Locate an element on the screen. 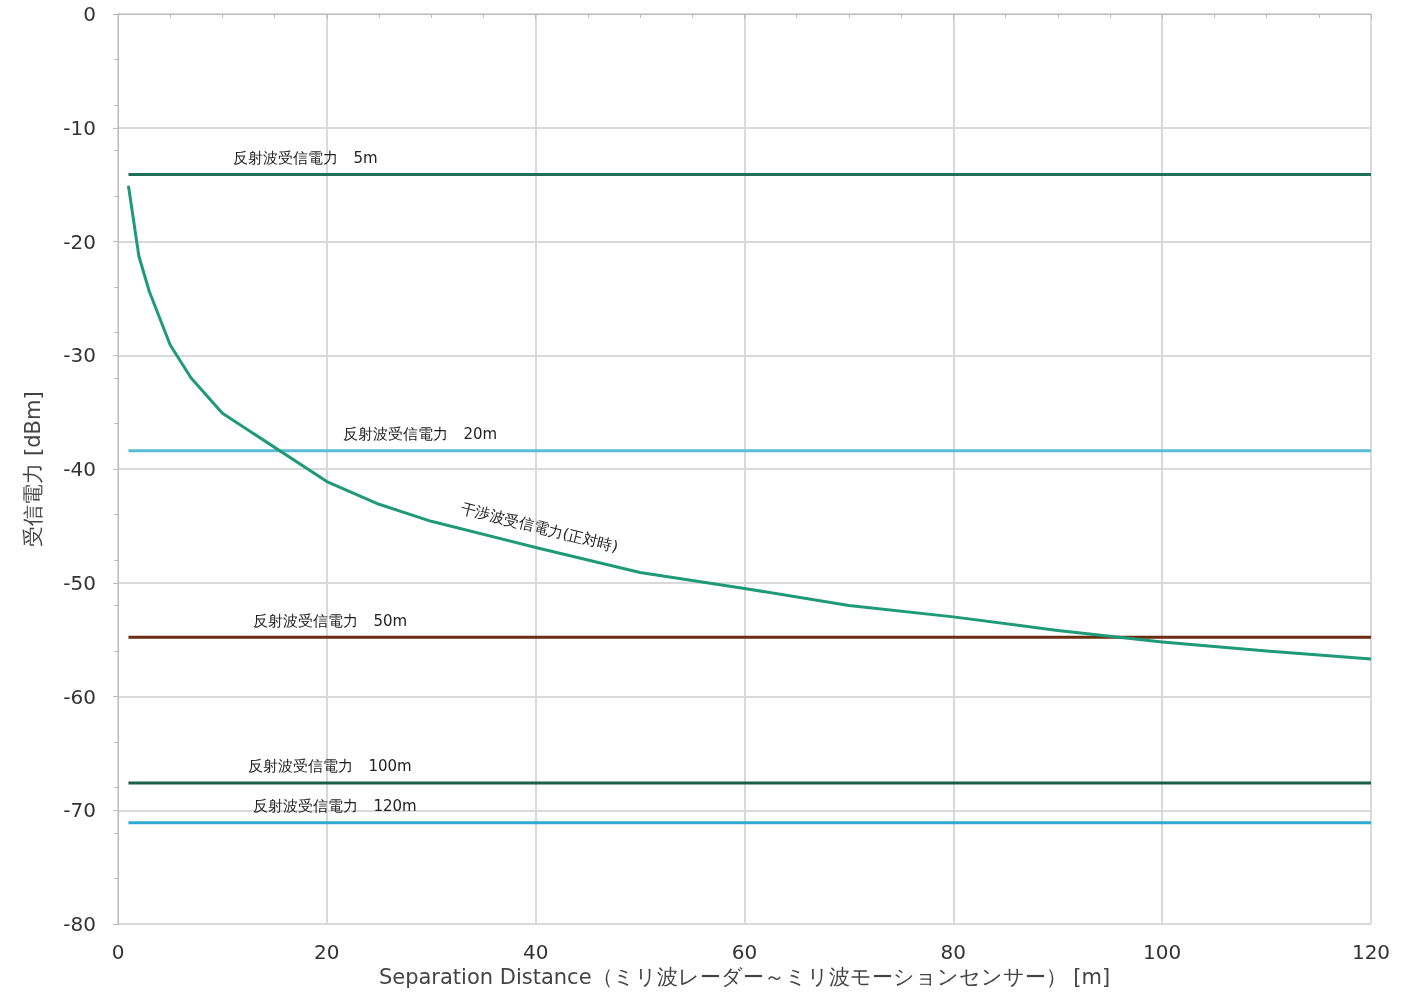 The width and height of the screenshot is (1414, 995). y-tick-label: -70 is located at coordinates (79, 810).